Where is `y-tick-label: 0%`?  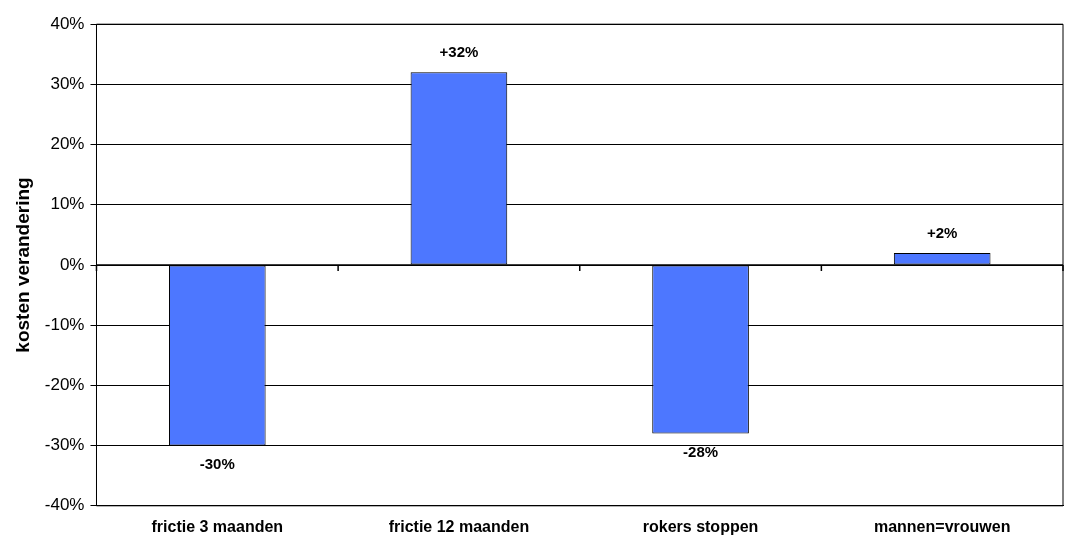
y-tick-label: 0% is located at coordinates (72, 264).